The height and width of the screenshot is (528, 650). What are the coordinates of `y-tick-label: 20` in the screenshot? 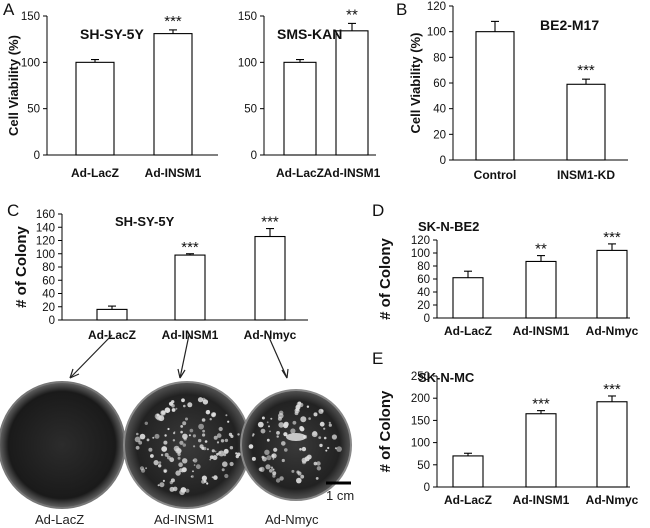 It's located at (48, 308).